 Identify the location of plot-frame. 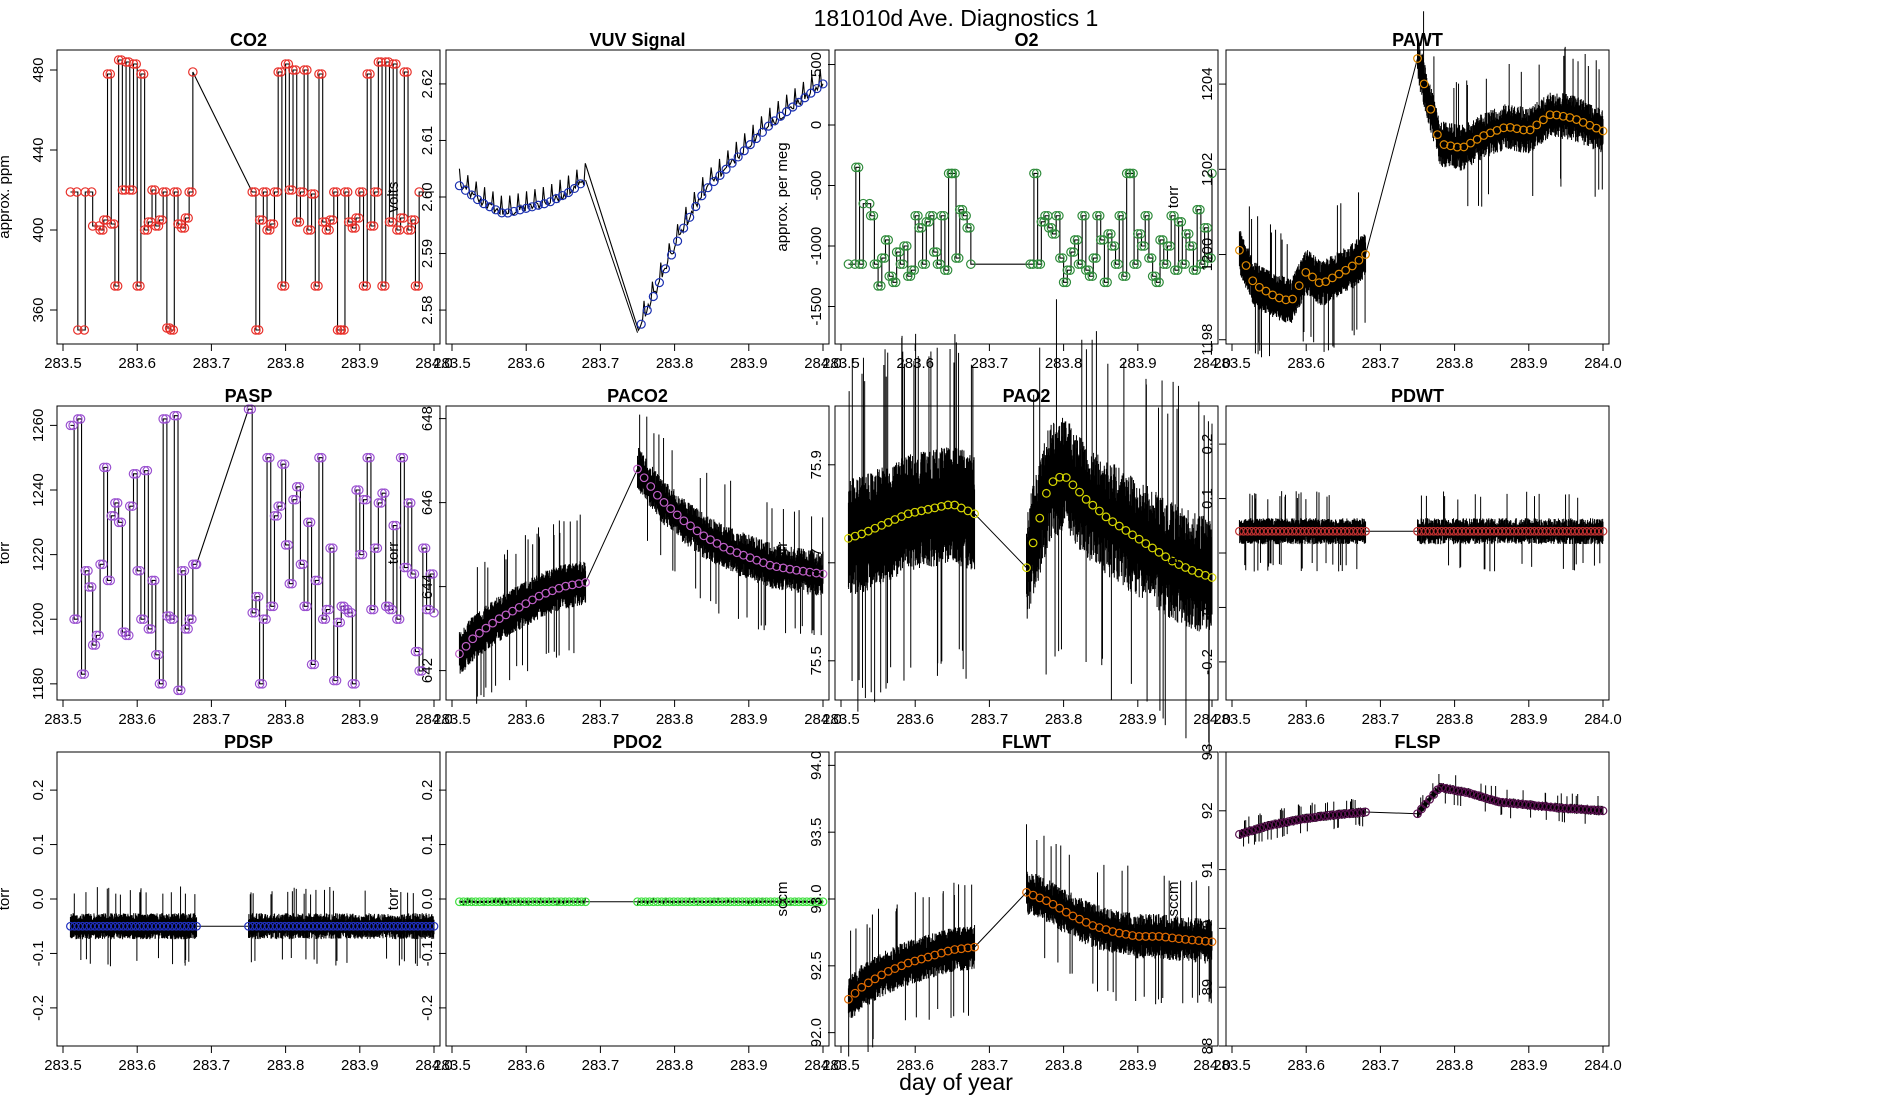
(1026, 197).